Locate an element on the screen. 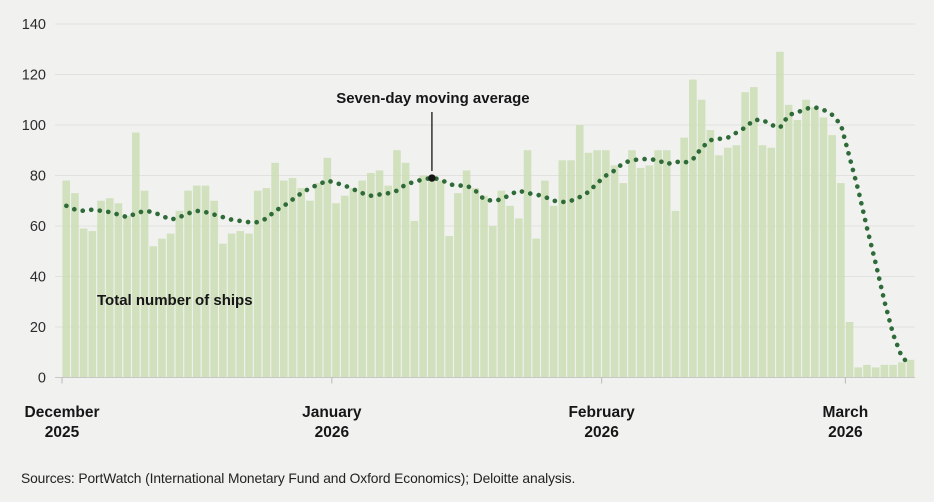 This screenshot has width=934, height=502. y-axis-tick-label: 0 is located at coordinates (42, 379).